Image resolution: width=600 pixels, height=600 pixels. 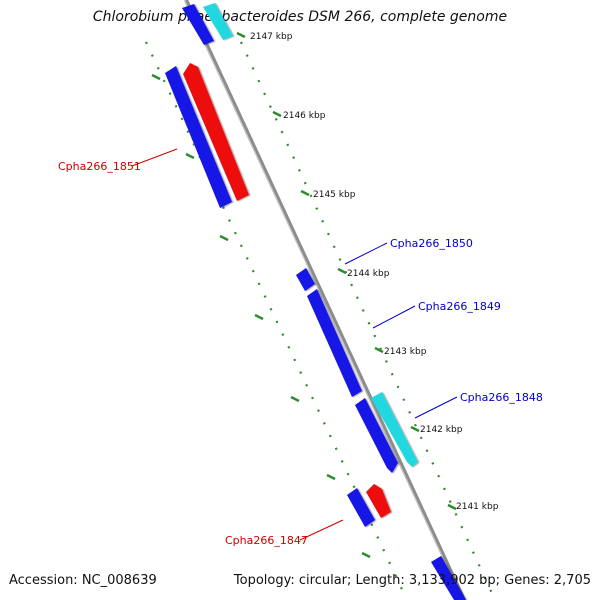 What do you see at coordinates (448, 578) in the screenshot?
I see `gene-bottom-blue` at bounding box center [448, 578].